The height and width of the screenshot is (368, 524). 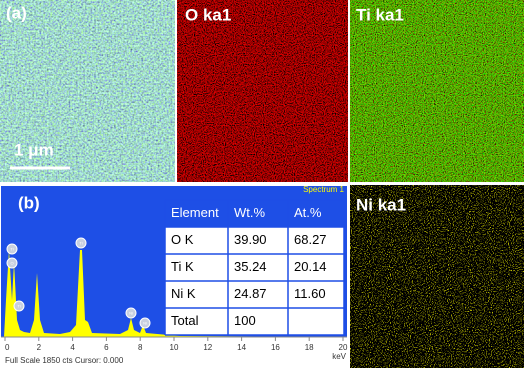 I want to click on x-tick-label: 8, so click(x=140, y=347).